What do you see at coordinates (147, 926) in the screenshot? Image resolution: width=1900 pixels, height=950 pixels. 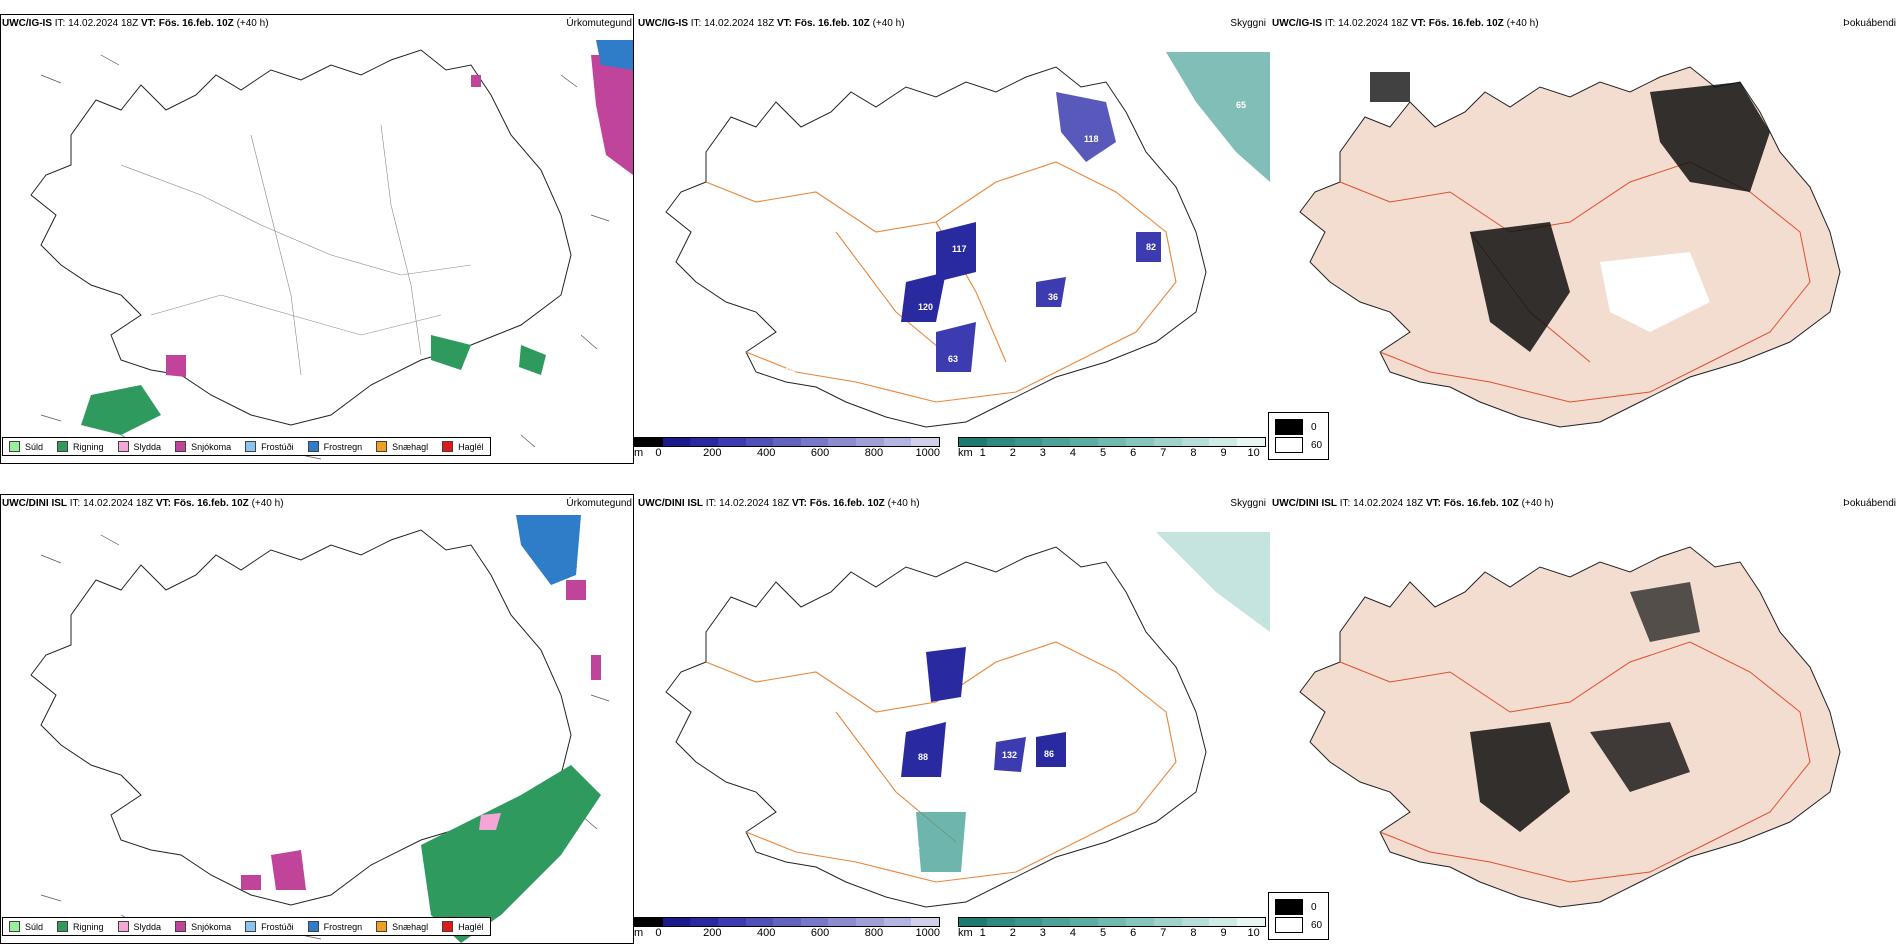 I see `legend-label: Slydda` at bounding box center [147, 926].